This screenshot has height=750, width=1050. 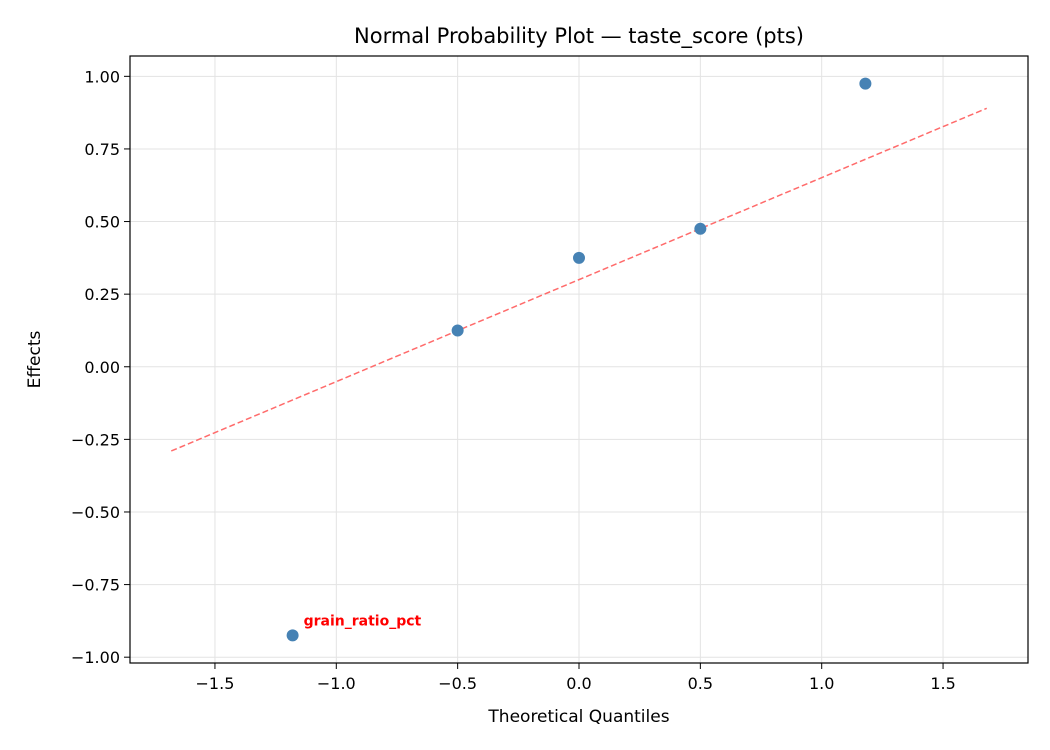 What do you see at coordinates (215, 683) in the screenshot?
I see `x-tick-label: −1.5` at bounding box center [215, 683].